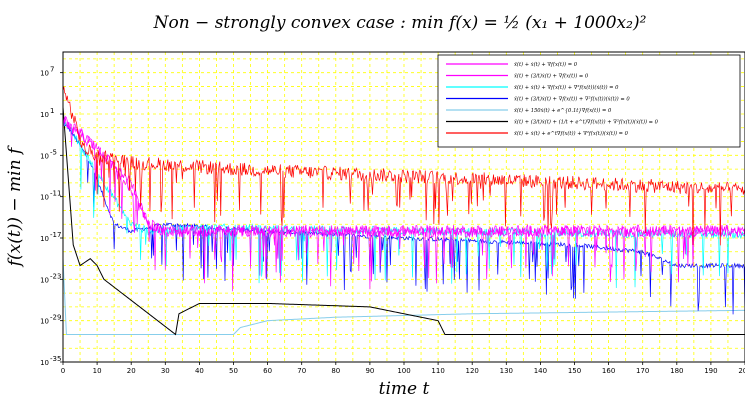  I want to click on legend-entry: ẍ(t) + 150ẋ(t) + e^{0.1t}∇f(x(t)) = 0, so click(563, 110).